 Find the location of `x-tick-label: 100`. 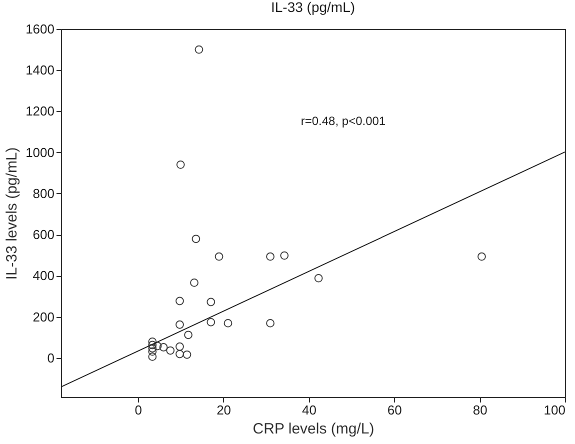

x-tick-label: 100 is located at coordinates (555, 410).